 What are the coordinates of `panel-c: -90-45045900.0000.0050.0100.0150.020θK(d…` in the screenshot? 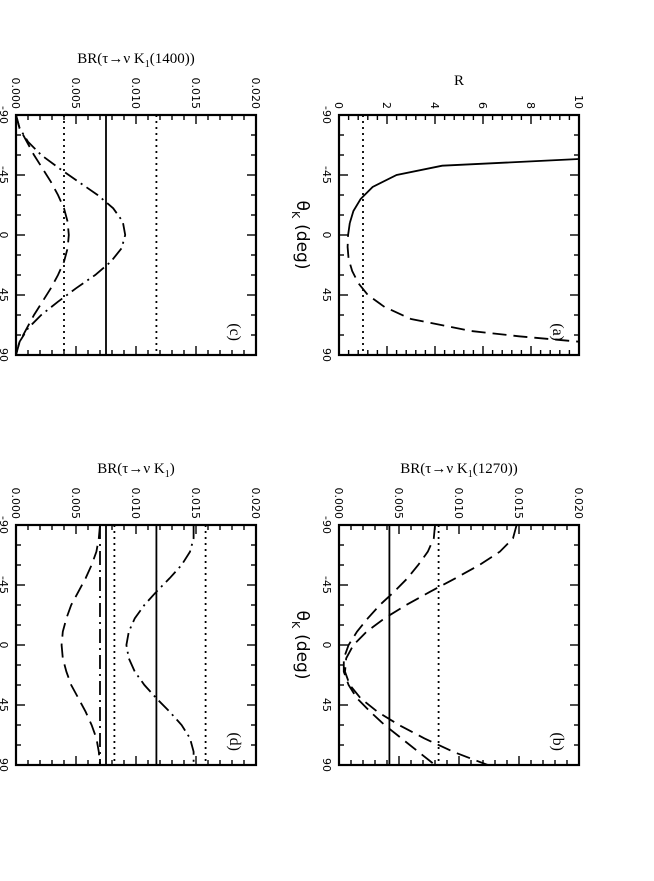 It's located at (131, 206).